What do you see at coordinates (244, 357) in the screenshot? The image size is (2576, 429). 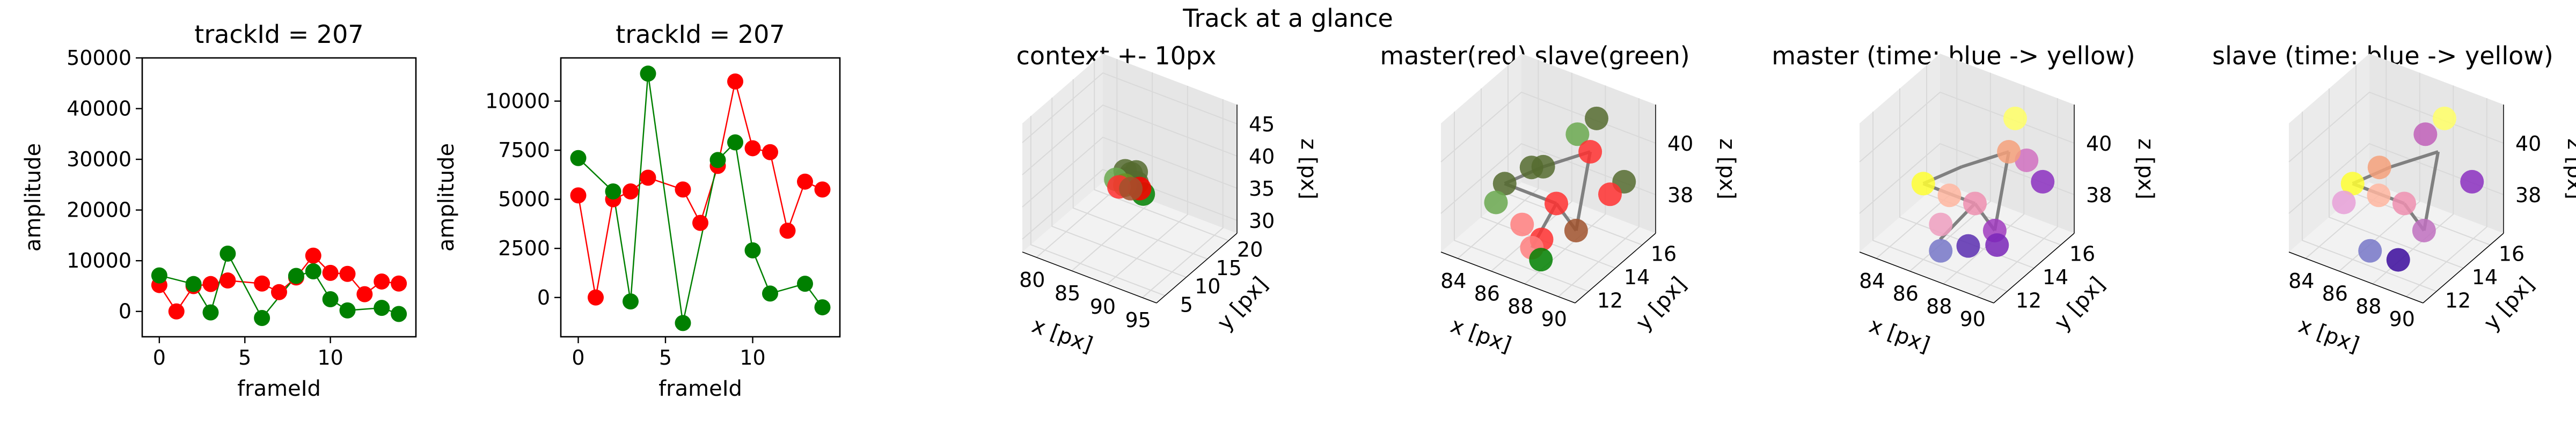 I see `x-tick-label: 5` at bounding box center [244, 357].